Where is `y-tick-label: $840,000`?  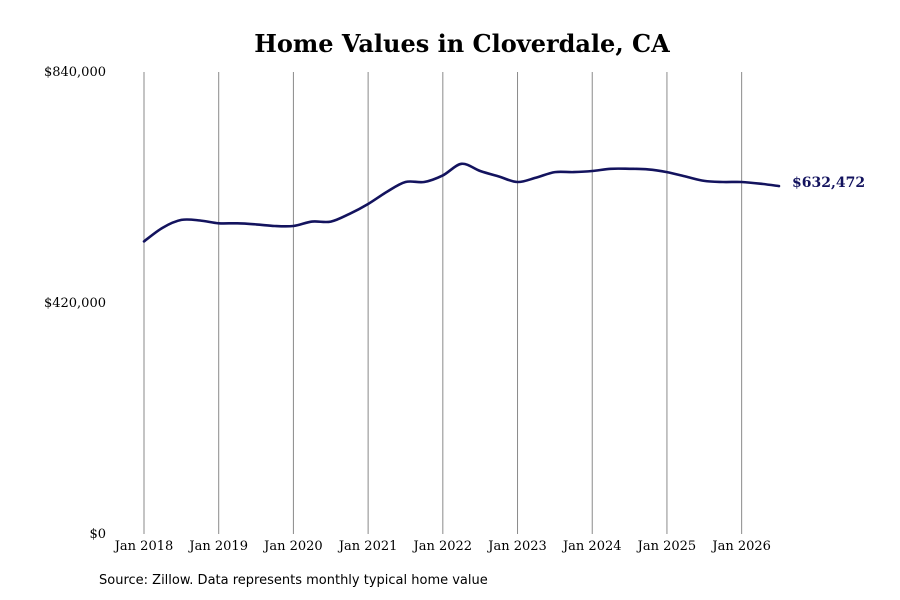 y-tick-label: $840,000 is located at coordinates (75, 72).